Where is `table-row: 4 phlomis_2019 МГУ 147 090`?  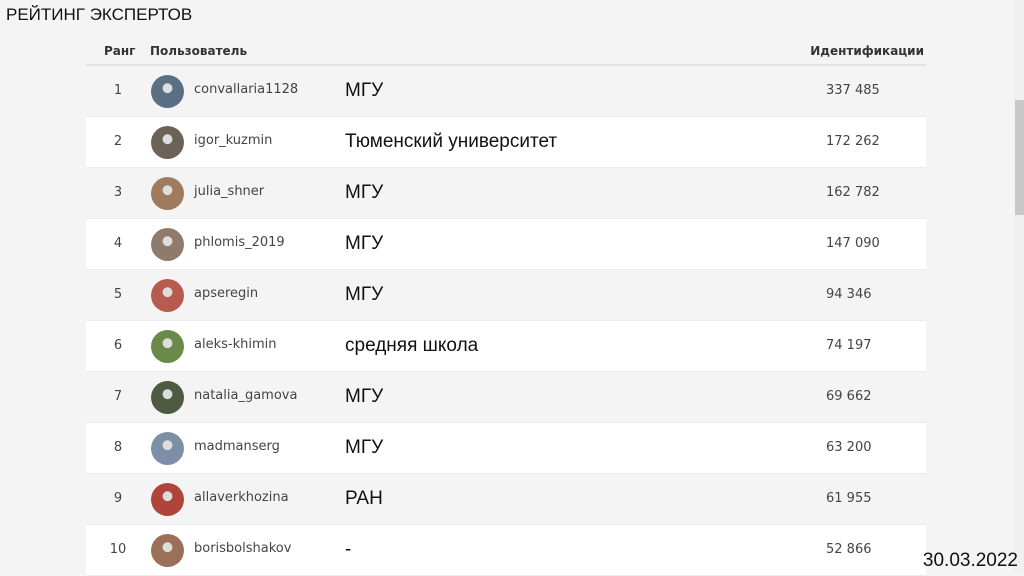 table-row: 4 phlomis_2019 МГУ 147 090 is located at coordinates (506, 244).